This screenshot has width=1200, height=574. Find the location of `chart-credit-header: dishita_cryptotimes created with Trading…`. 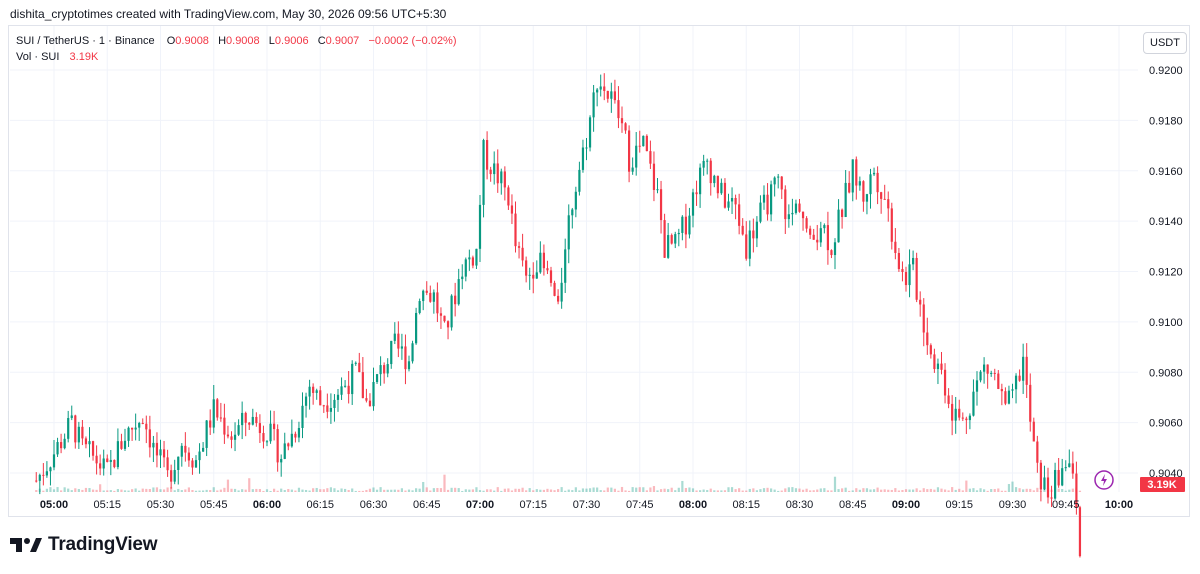

chart-credit-header: dishita_cryptotimes created with Trading… is located at coordinates (228, 14).